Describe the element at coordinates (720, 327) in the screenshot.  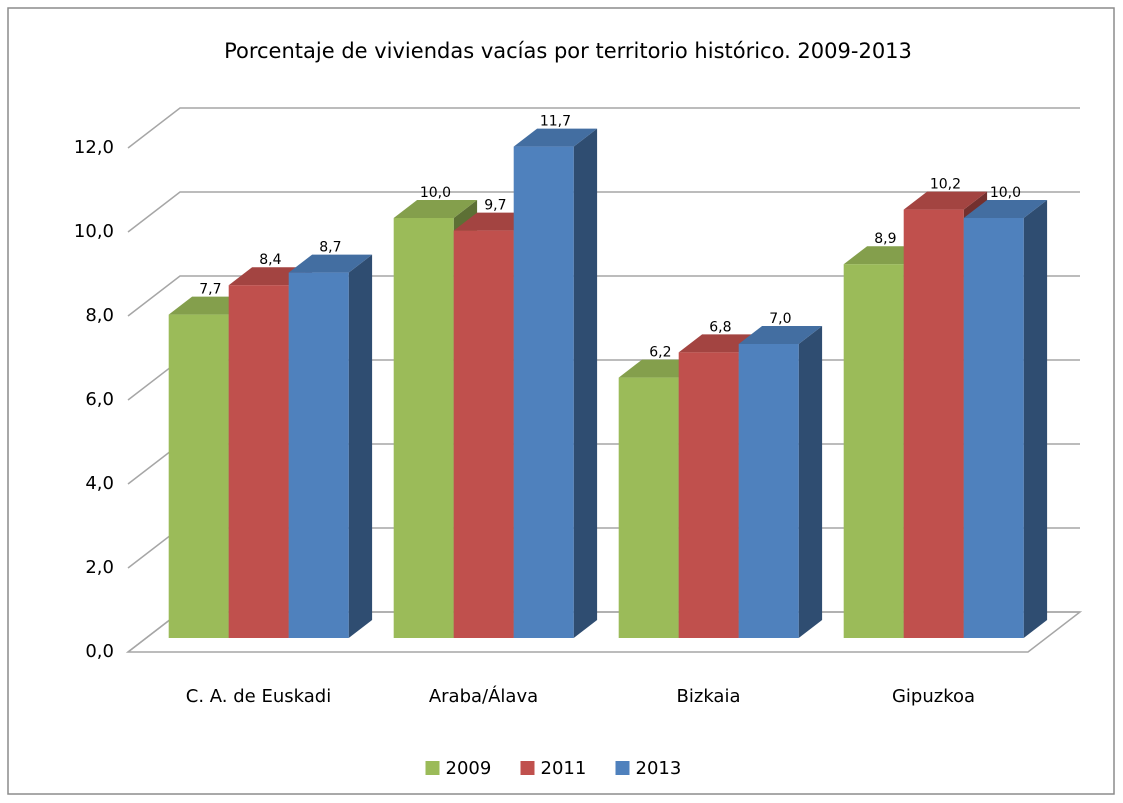
I see `value-label: 6,8` at that location.